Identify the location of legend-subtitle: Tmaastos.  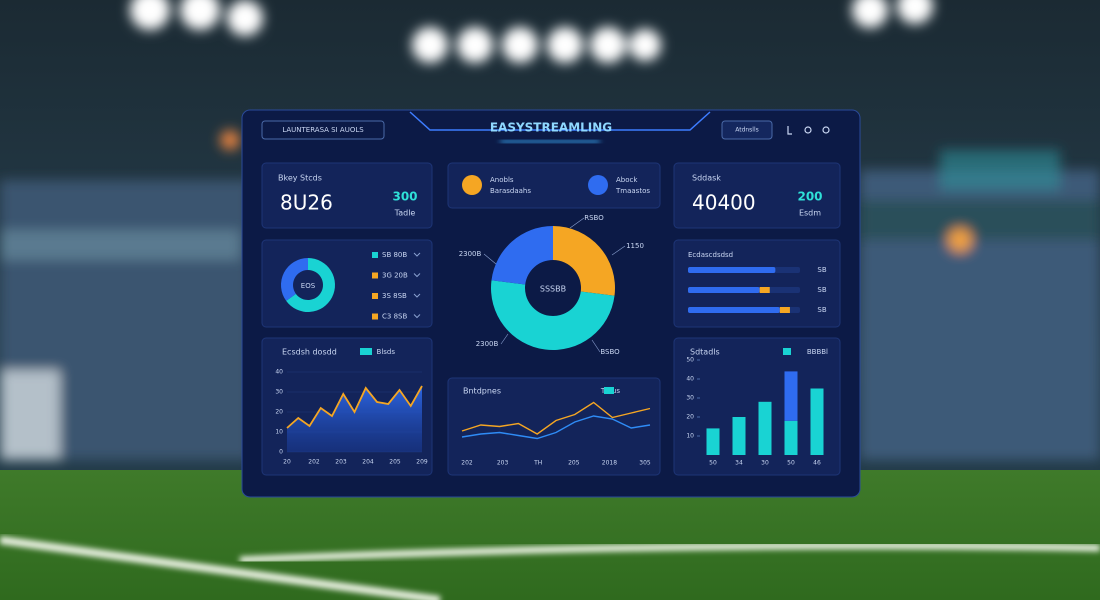
(632, 191).